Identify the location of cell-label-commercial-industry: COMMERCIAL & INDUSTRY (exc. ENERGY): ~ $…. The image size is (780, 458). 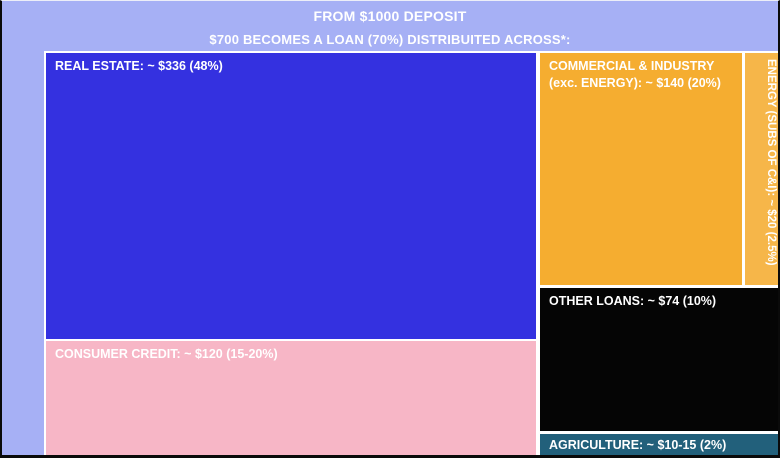
(635, 74).